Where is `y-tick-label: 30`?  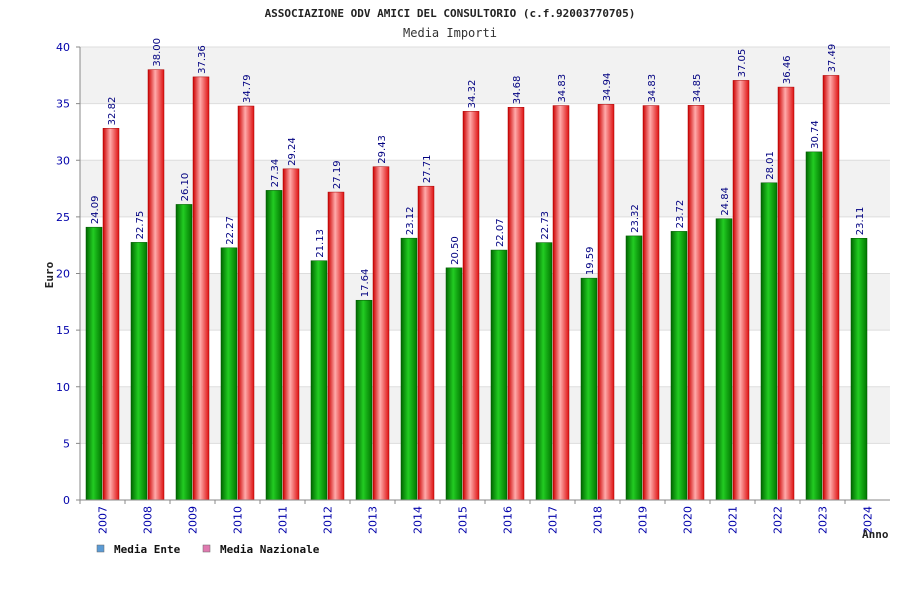 y-tick-label: 30 is located at coordinates (63, 160).